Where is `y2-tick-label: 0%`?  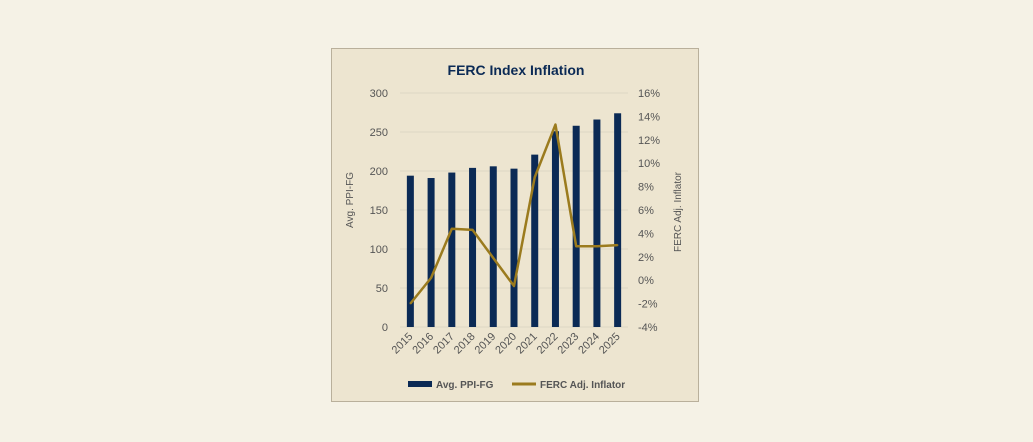
y2-tick-label: 0% is located at coordinates (646, 281).